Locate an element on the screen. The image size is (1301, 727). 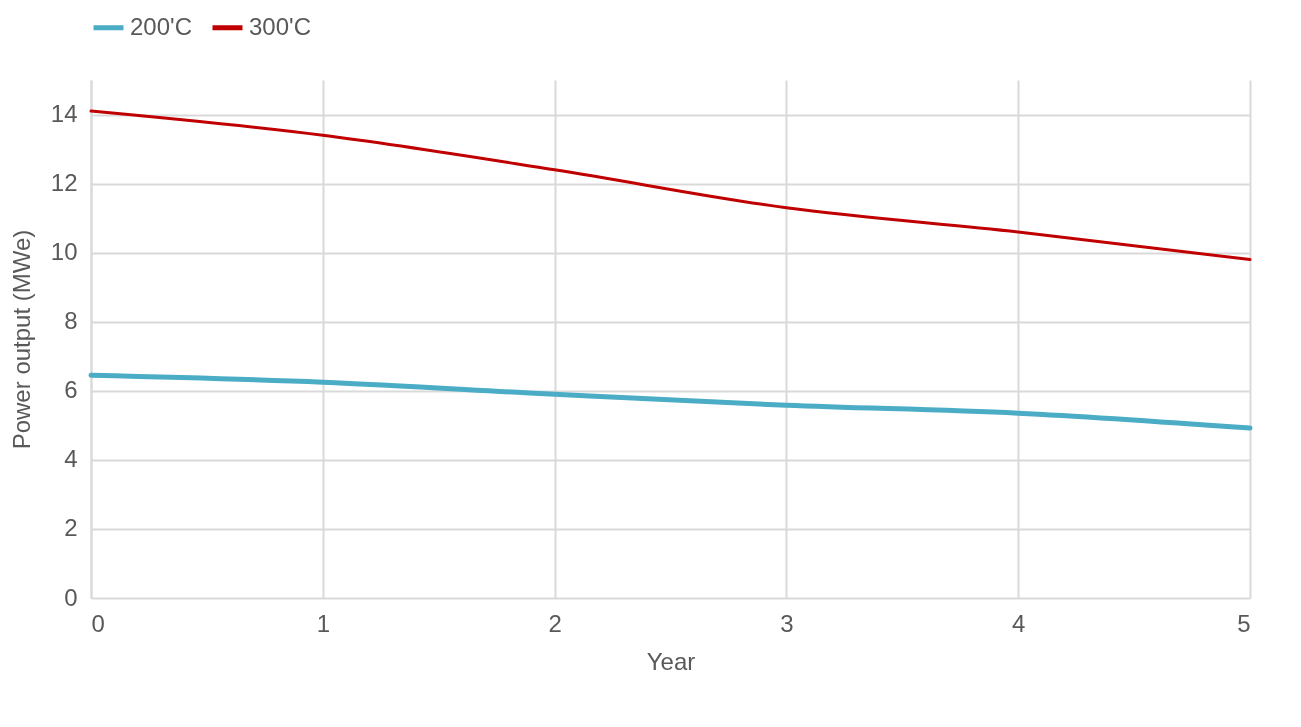
x-tick-label: 3 is located at coordinates (787, 623).